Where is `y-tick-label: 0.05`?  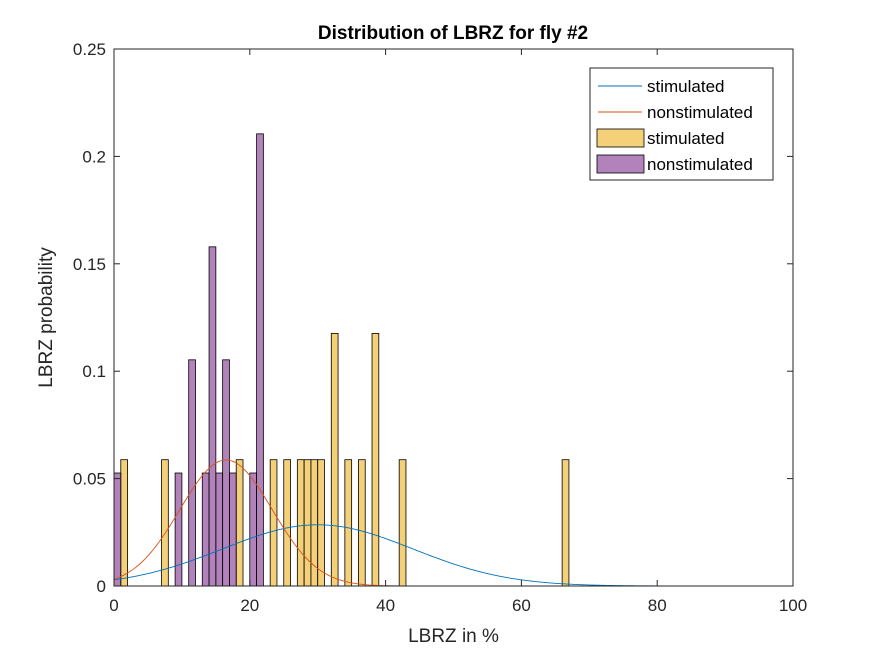
y-tick-label: 0.05 is located at coordinates (89, 479).